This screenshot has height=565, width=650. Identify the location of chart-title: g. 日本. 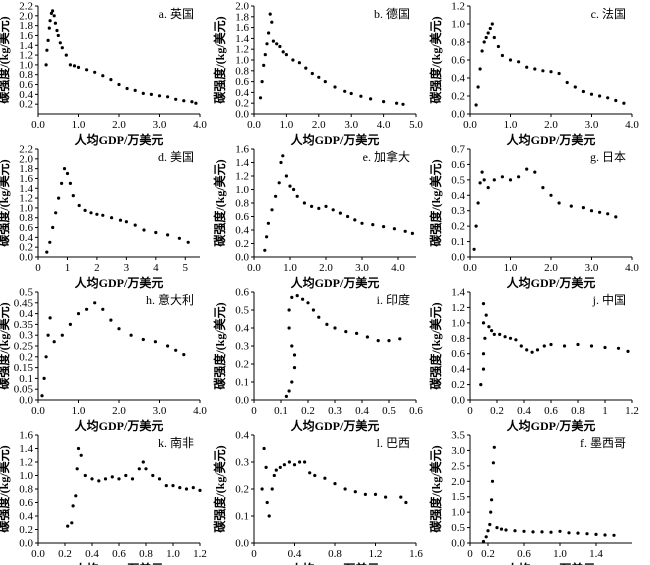
(608, 157).